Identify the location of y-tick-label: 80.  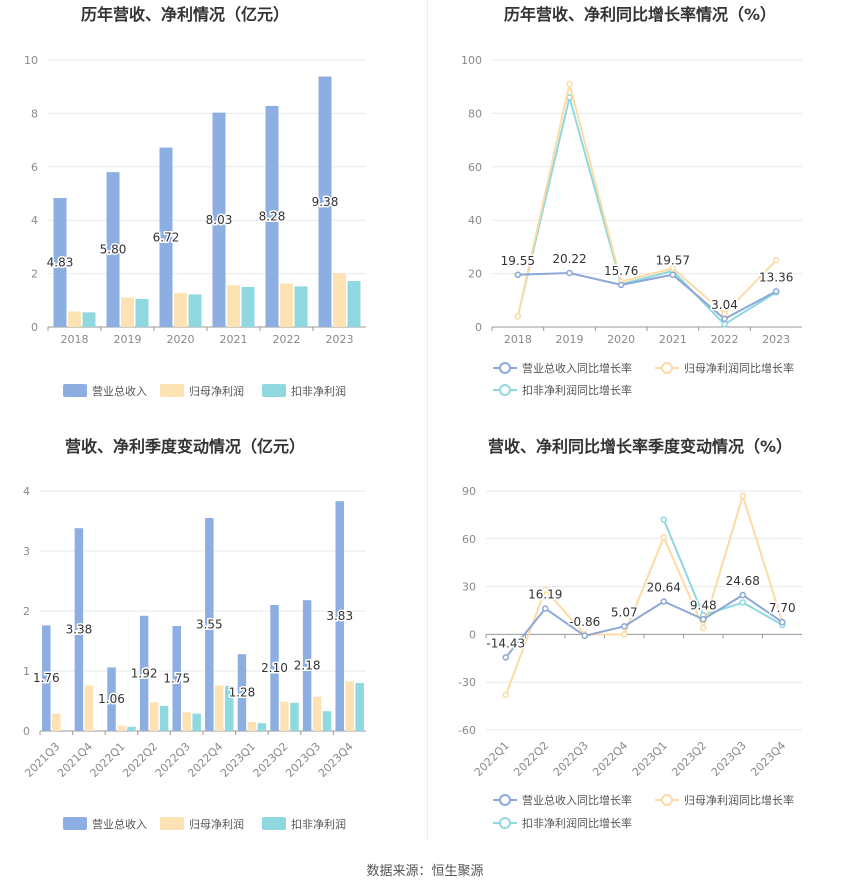
(475, 113).